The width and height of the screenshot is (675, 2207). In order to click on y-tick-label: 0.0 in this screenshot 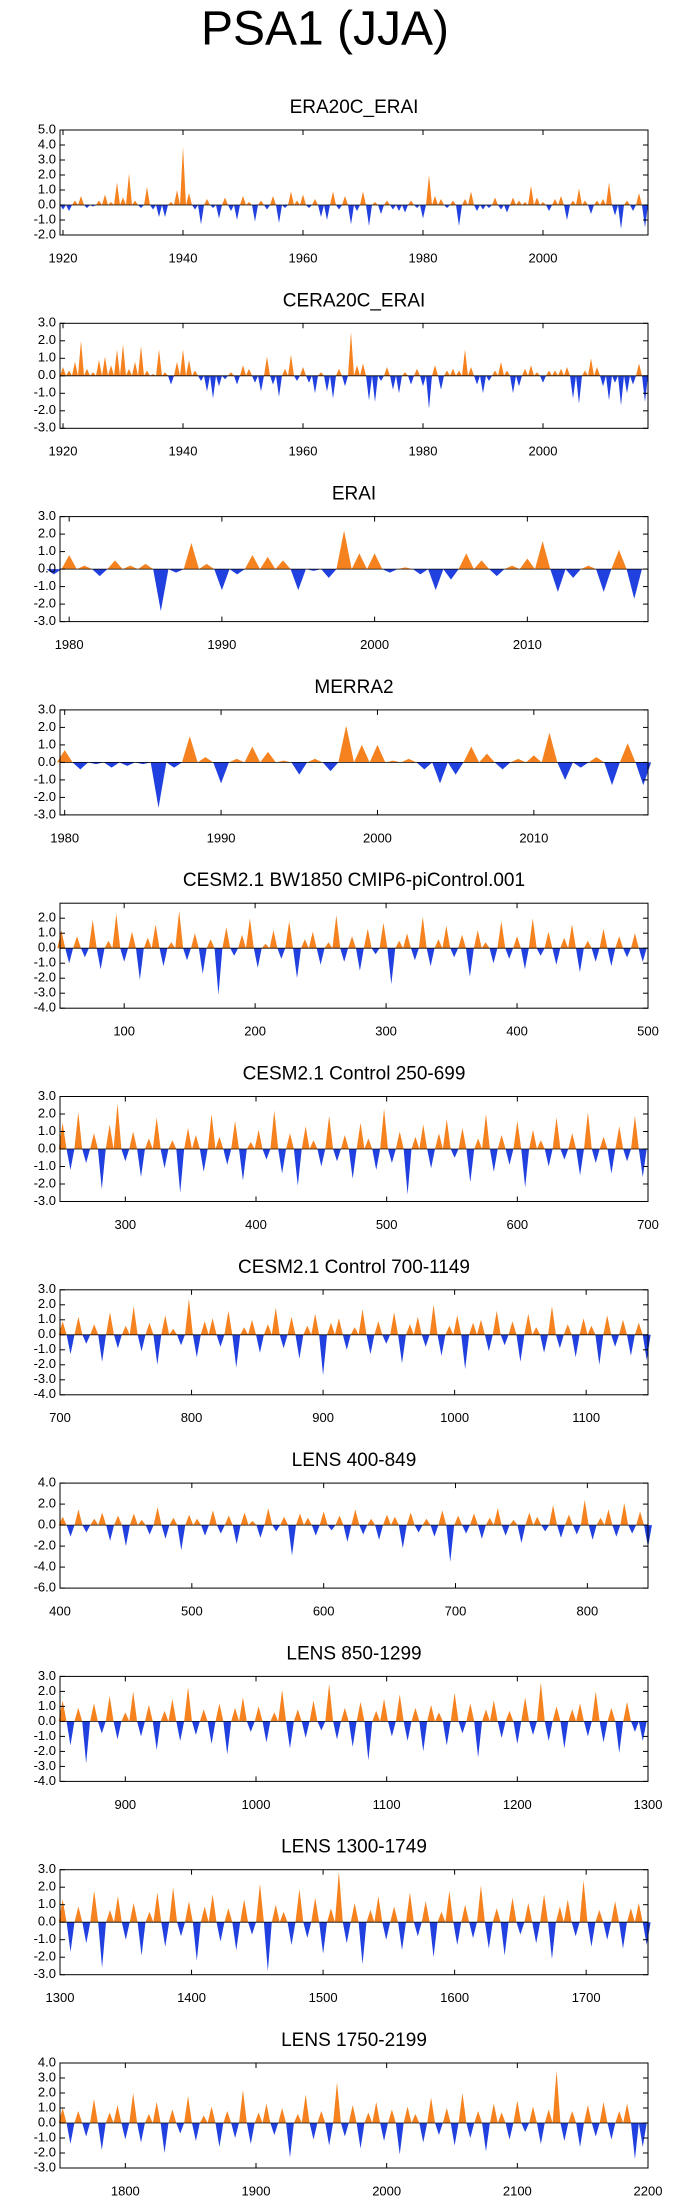, I will do `click(47, 1720)`.